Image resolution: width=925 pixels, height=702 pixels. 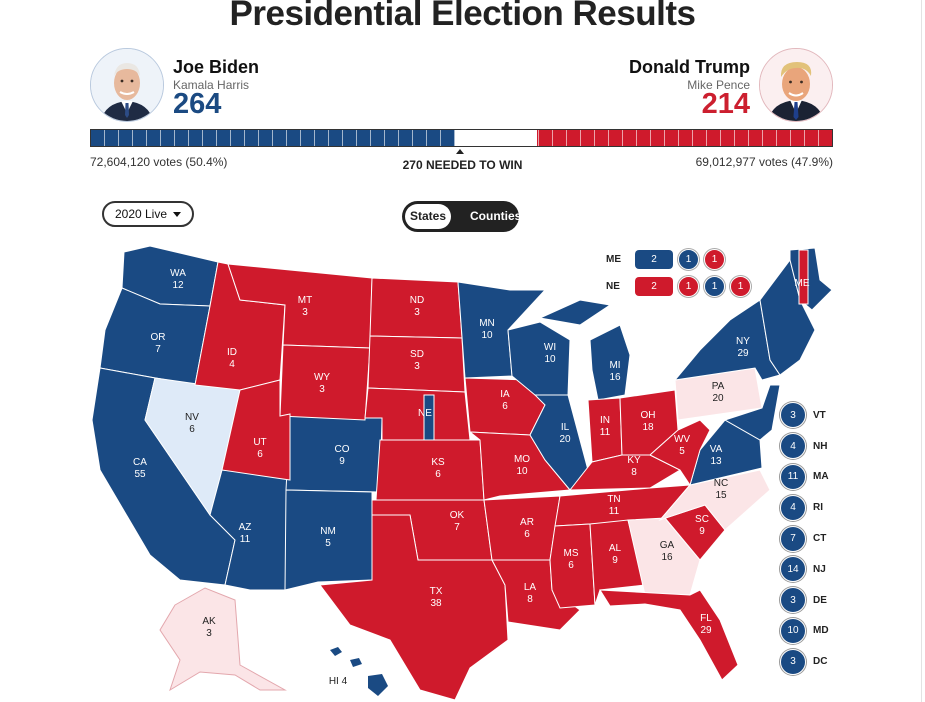 I want to click on state-label-mt: MT, so click(x=305, y=300).